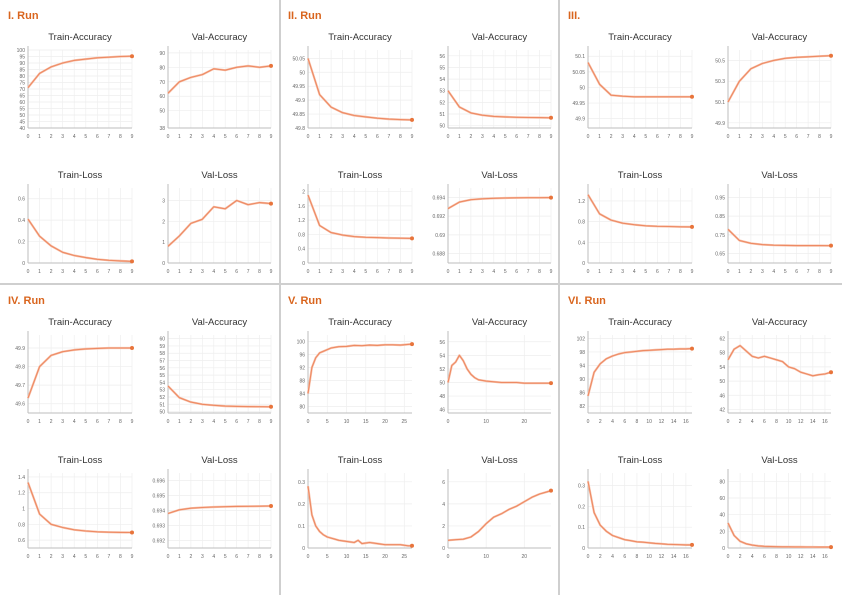  Describe the element at coordinates (578, 73) in the screenshot. I see `y-tick-label: 50.05` at that location.